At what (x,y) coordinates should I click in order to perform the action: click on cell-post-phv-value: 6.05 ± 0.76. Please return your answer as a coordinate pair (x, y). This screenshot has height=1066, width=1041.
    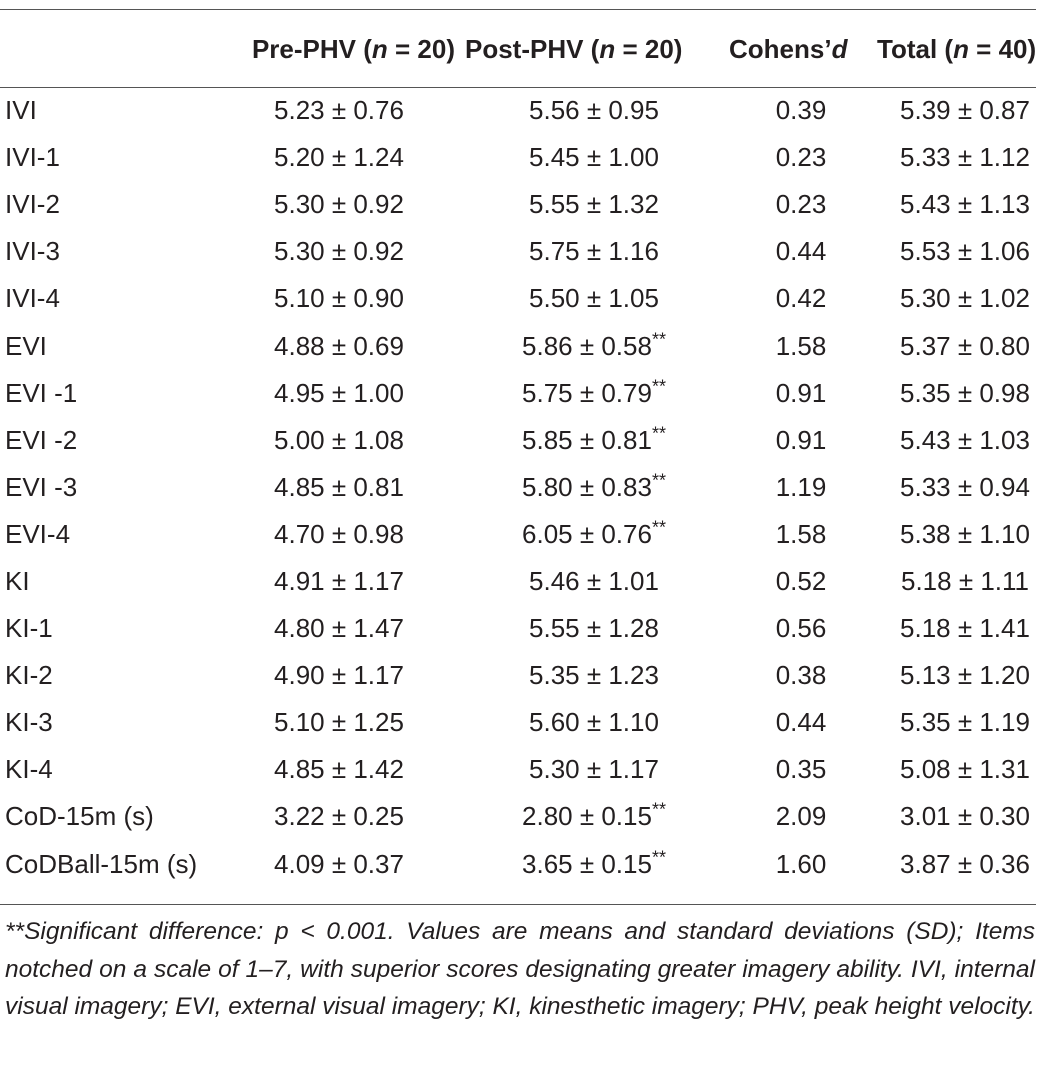
    Looking at the image, I should click on (587, 533).